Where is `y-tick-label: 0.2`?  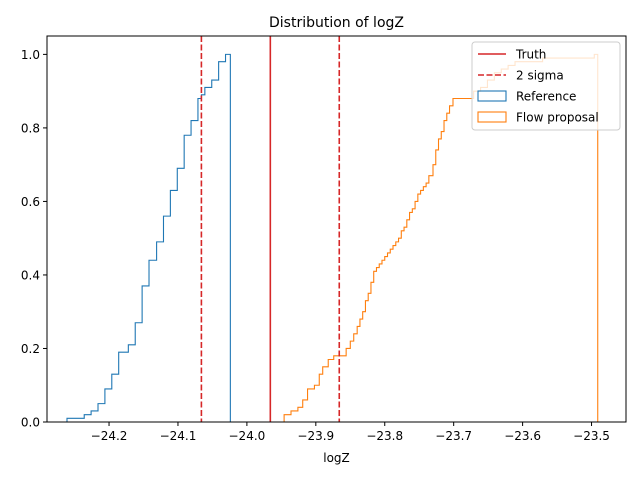
y-tick-label: 0.2 is located at coordinates (30, 349).